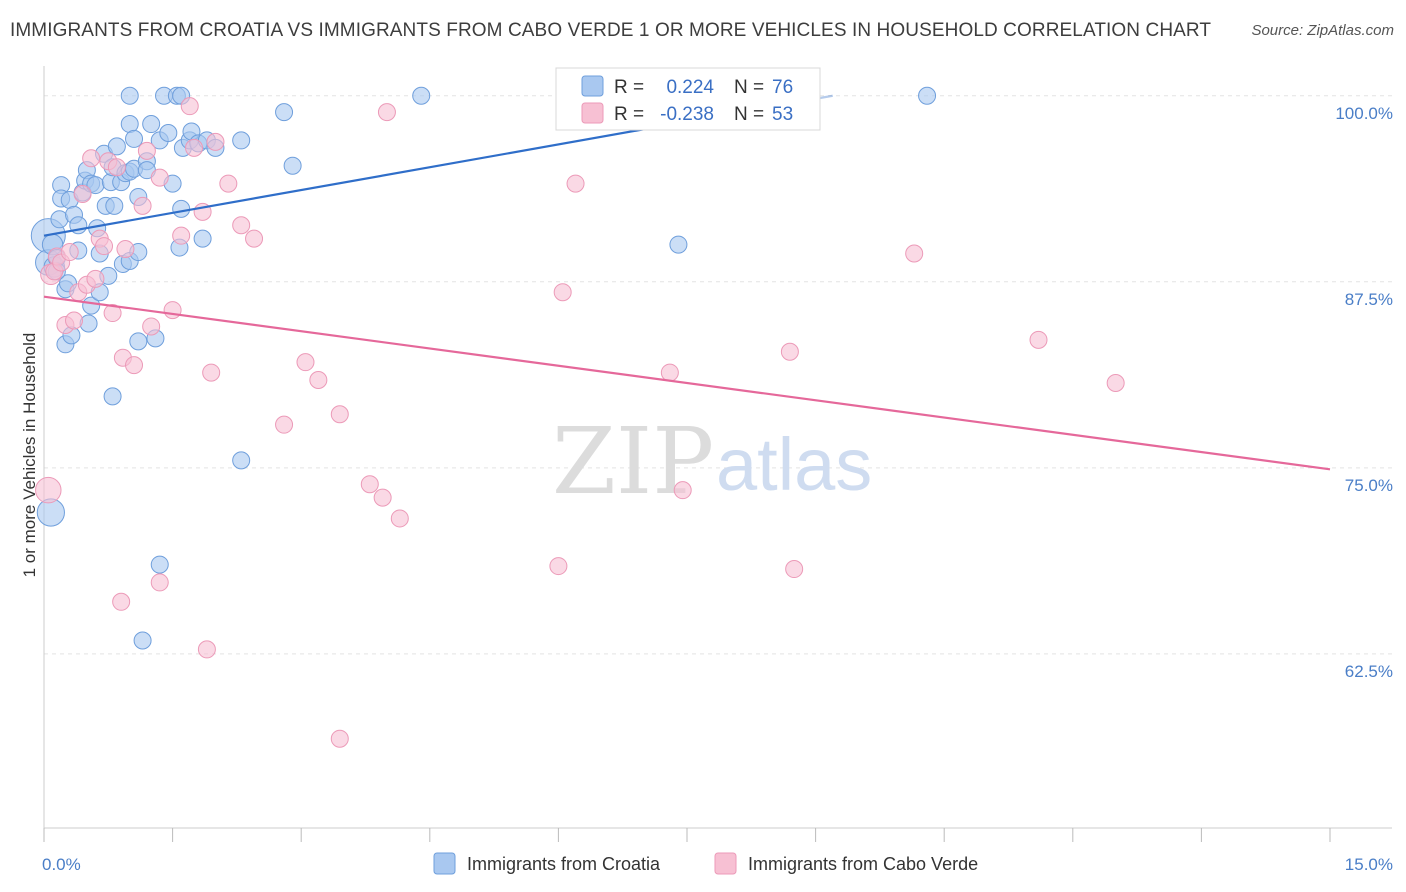 The height and width of the screenshot is (892, 1406). Describe the element at coordinates (633, 461) in the screenshot. I see `watermark-zip: ZIP` at that location.